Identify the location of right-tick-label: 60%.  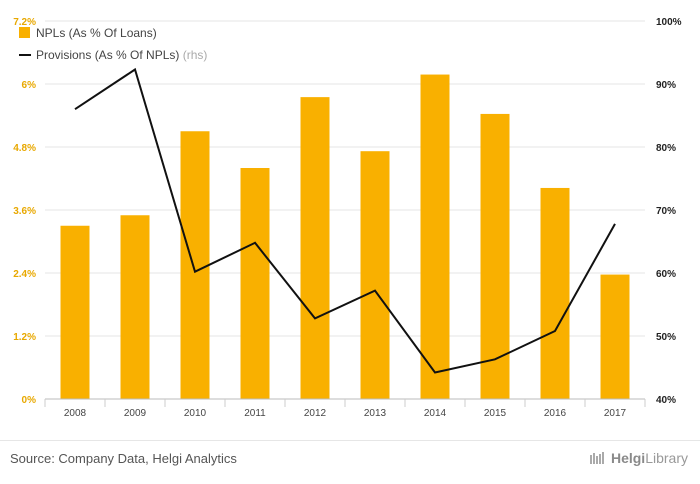
(666, 274).